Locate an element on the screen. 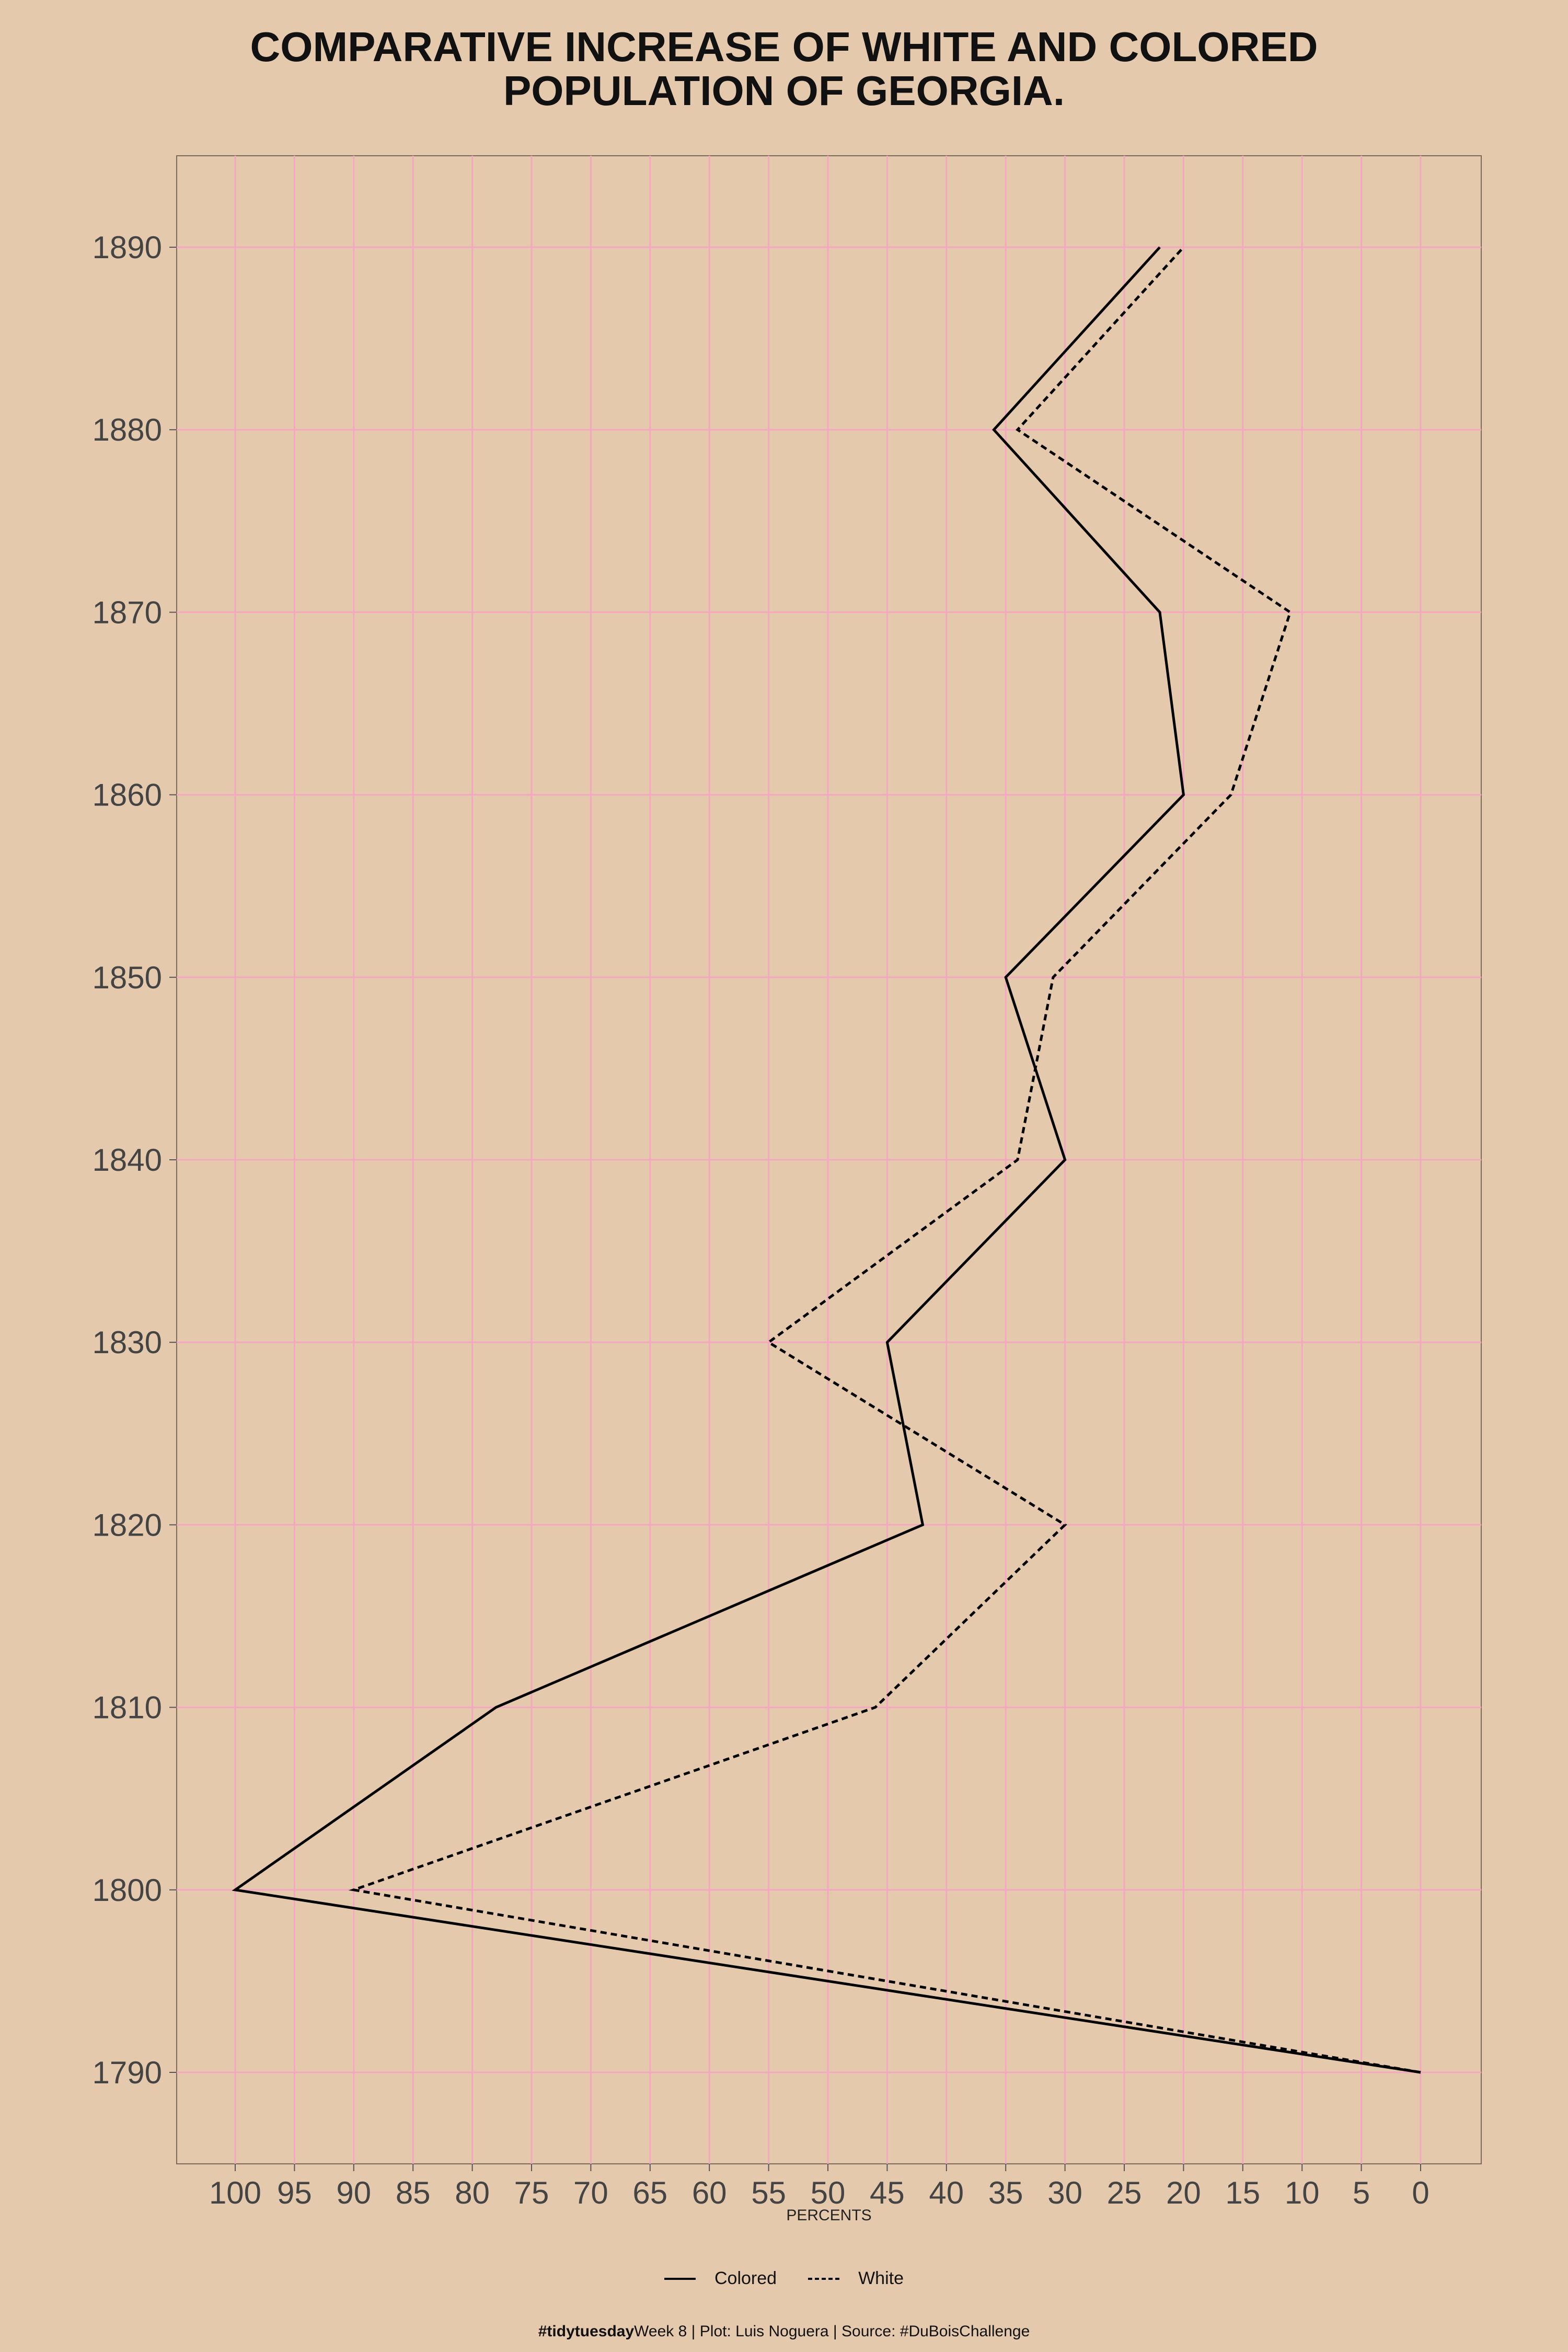 The image size is (1568, 2352). x-tick-label: 60 is located at coordinates (709, 2192).